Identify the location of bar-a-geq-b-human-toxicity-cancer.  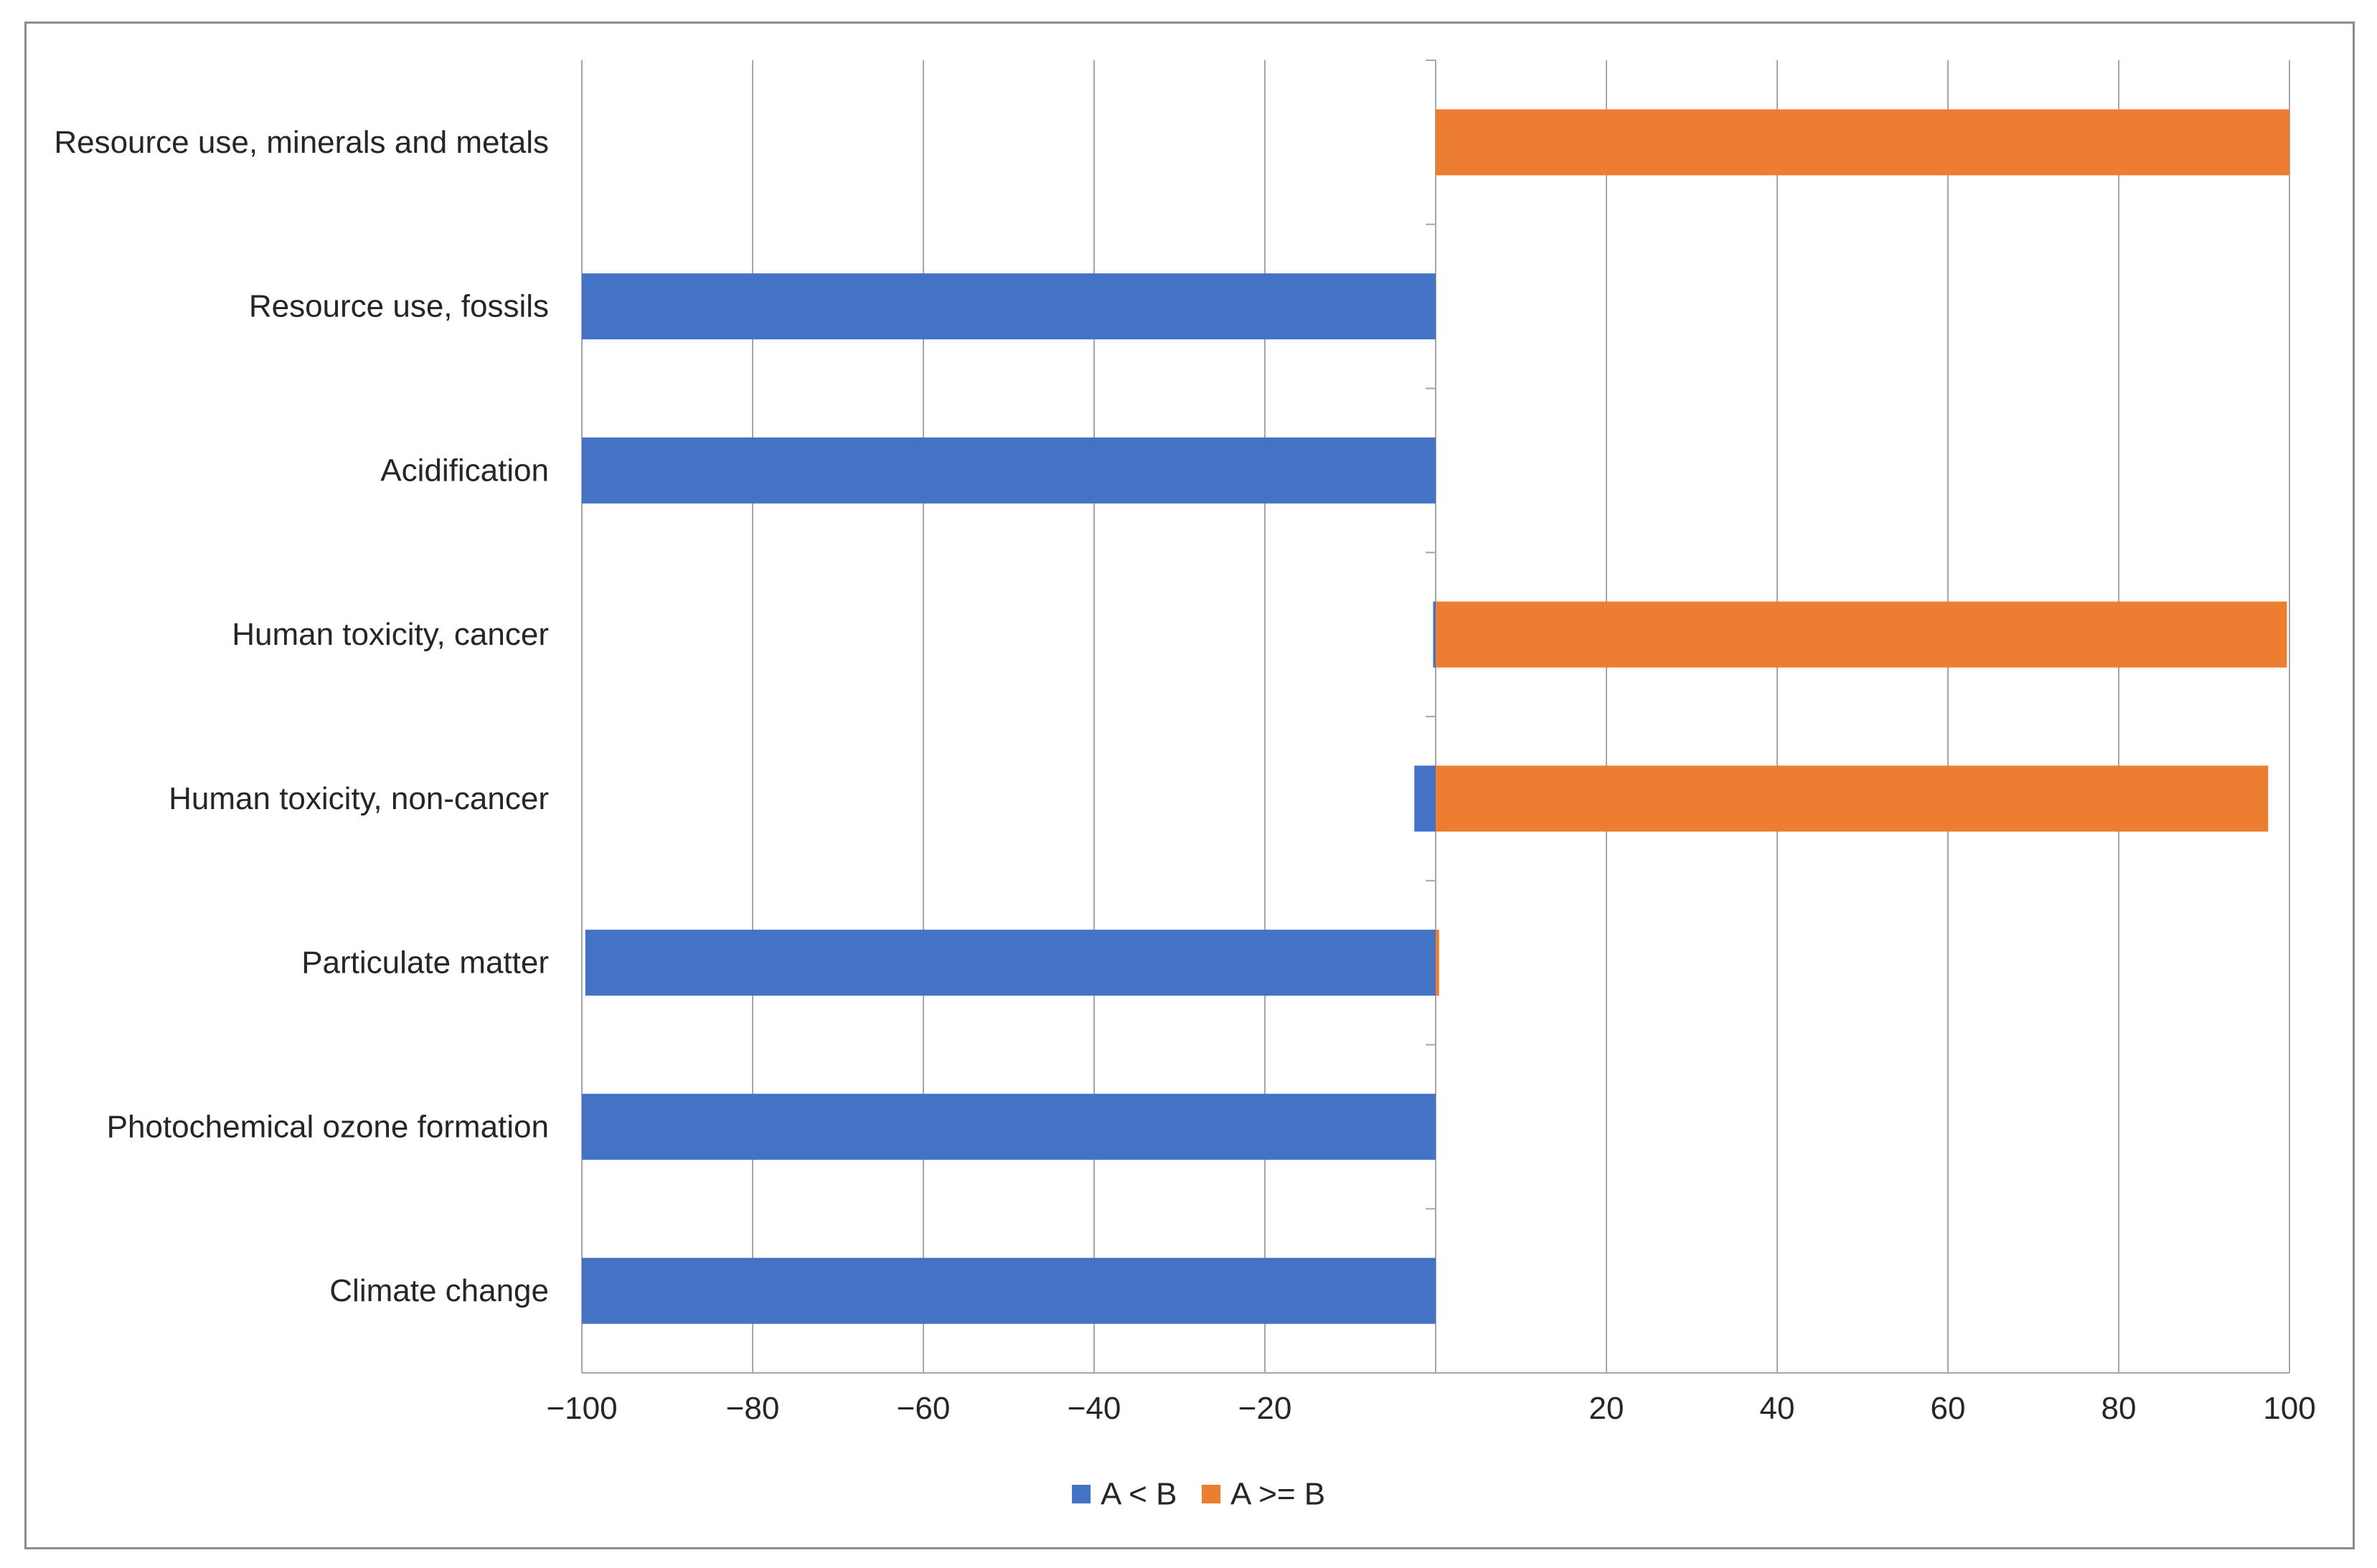
(1861, 635).